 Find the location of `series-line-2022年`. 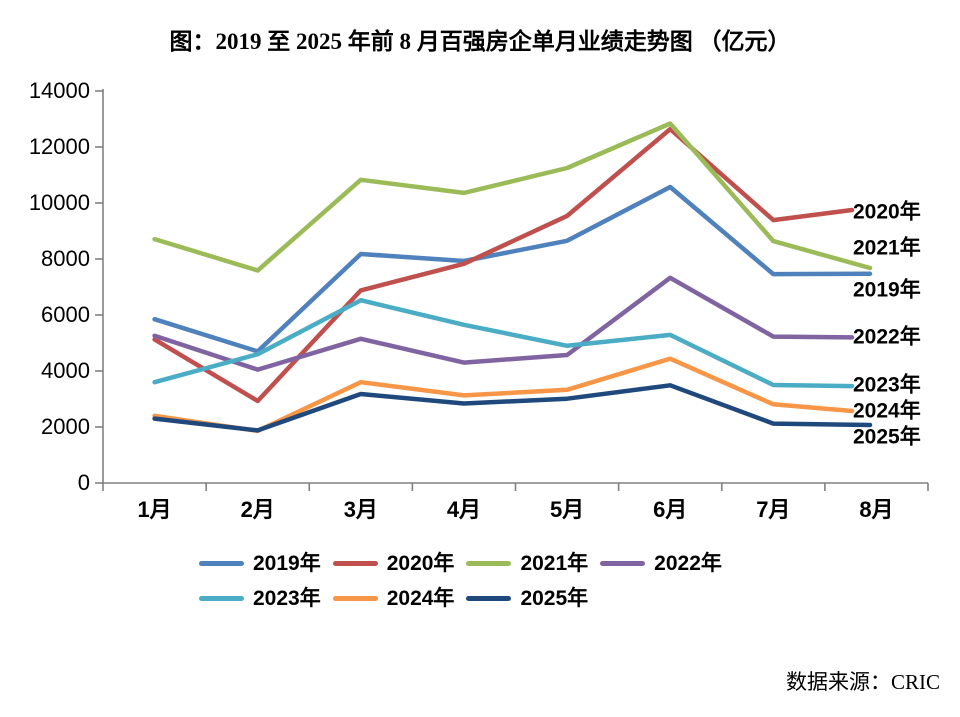

series-line-2022年 is located at coordinates (503, 323).